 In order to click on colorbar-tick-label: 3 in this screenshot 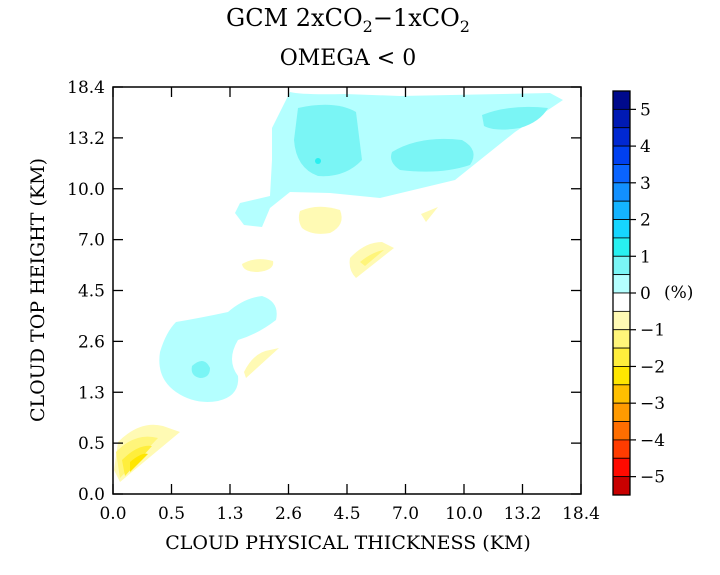, I will do `click(645, 184)`.